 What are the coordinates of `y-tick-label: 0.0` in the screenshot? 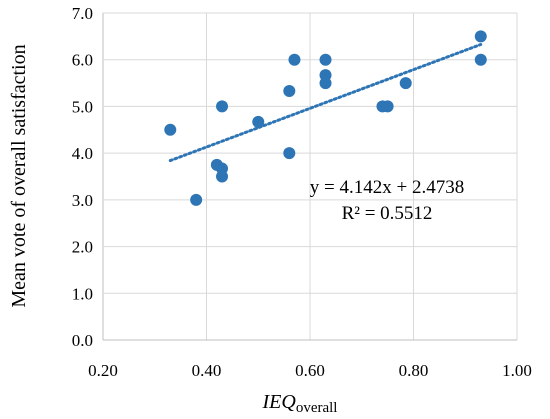 It's located at (82, 340).